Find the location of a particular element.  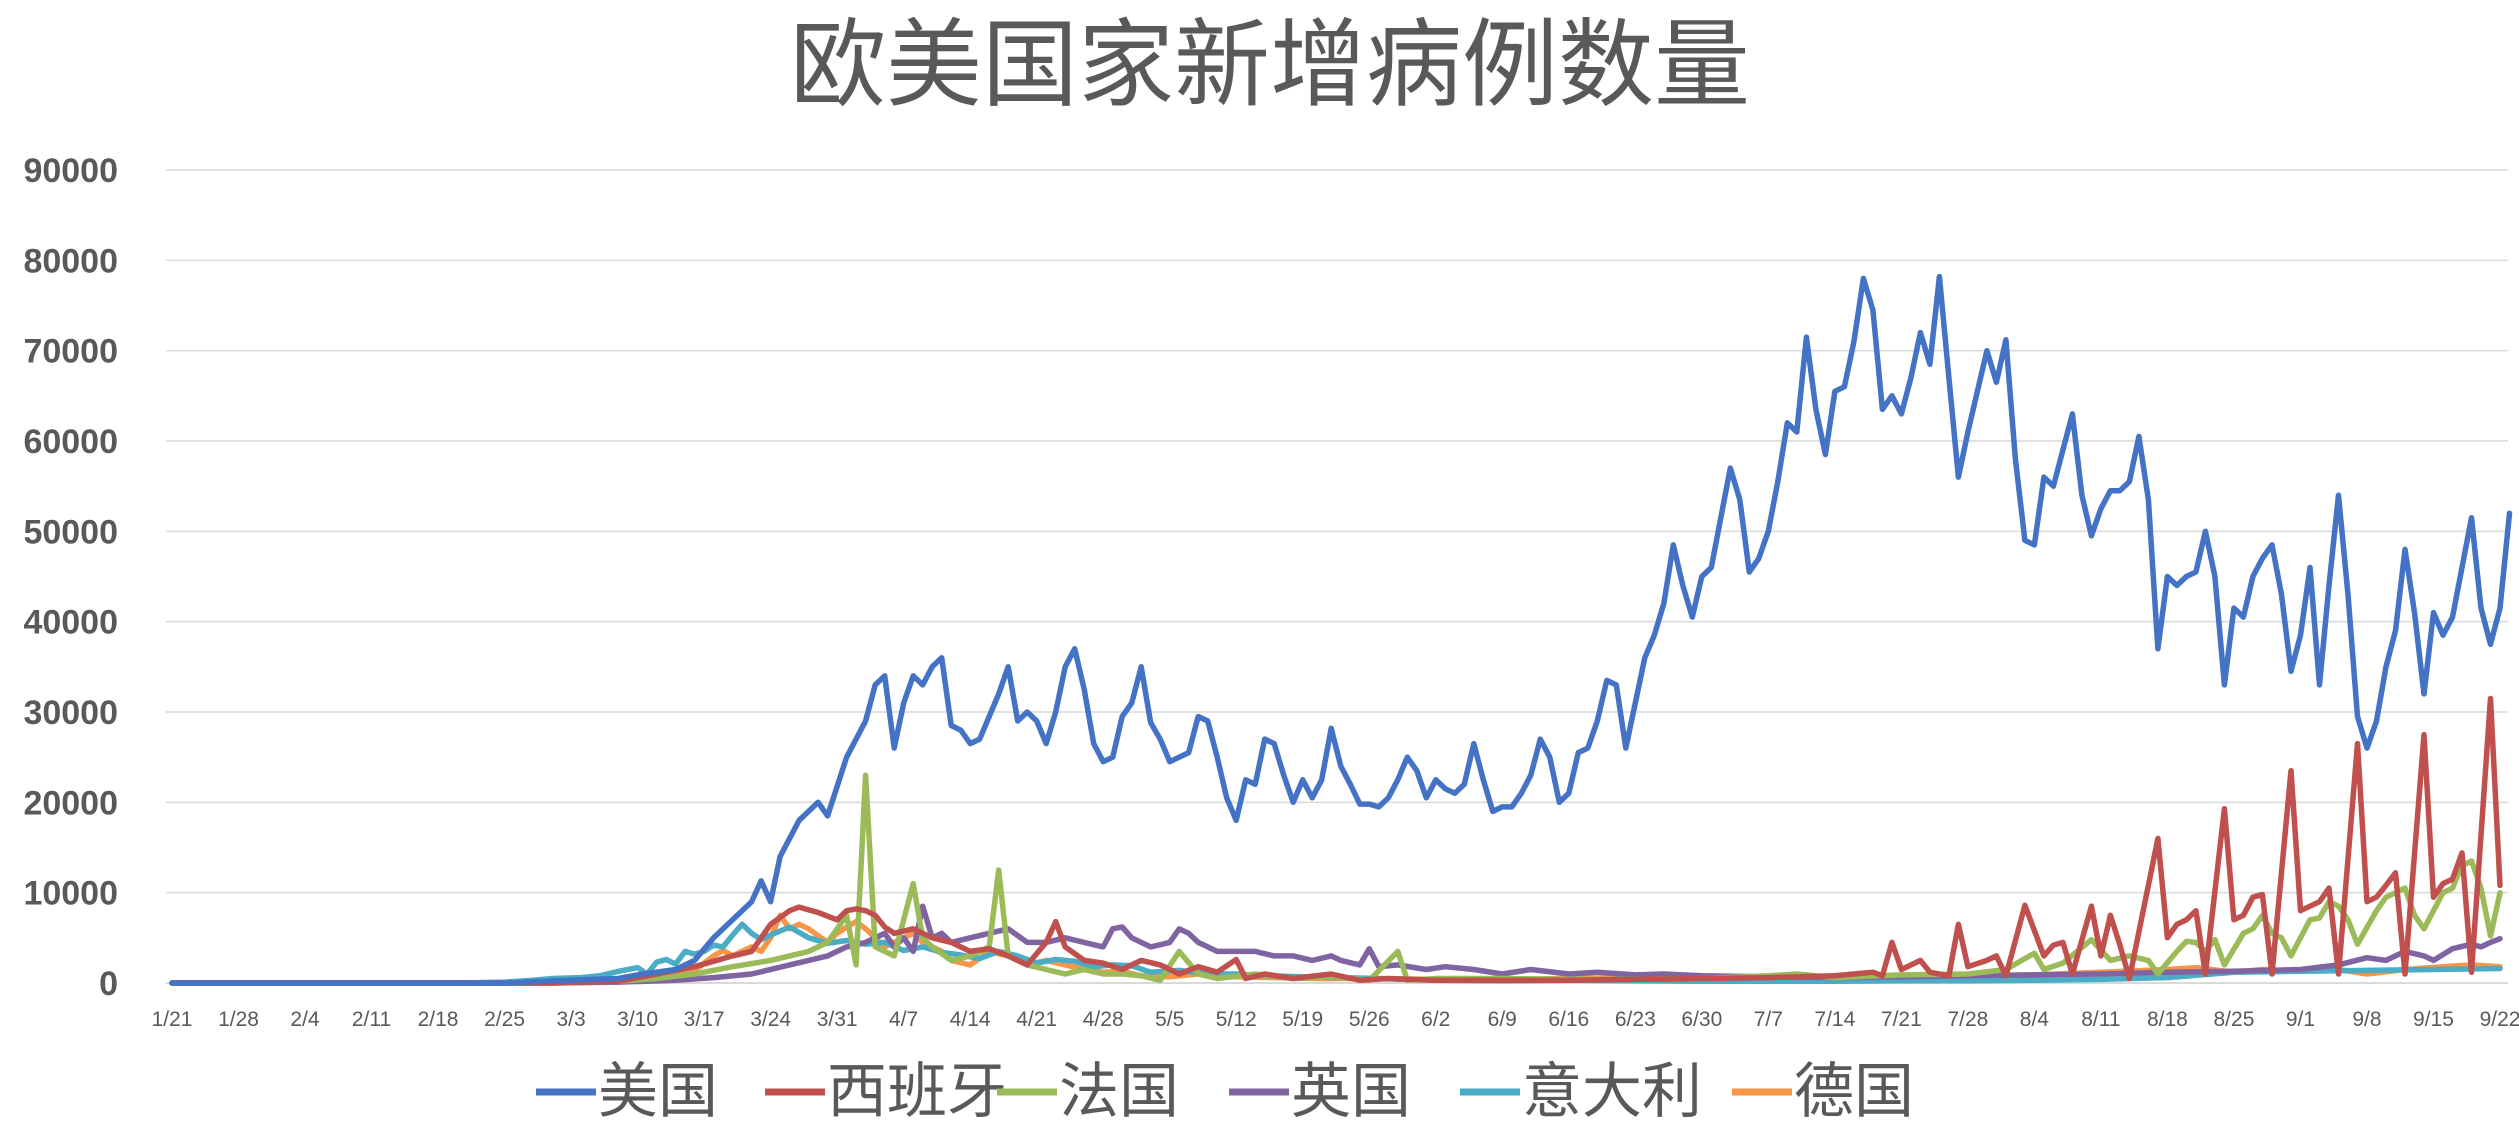

x-tick-label: 9/22 is located at coordinates (2499, 1019).